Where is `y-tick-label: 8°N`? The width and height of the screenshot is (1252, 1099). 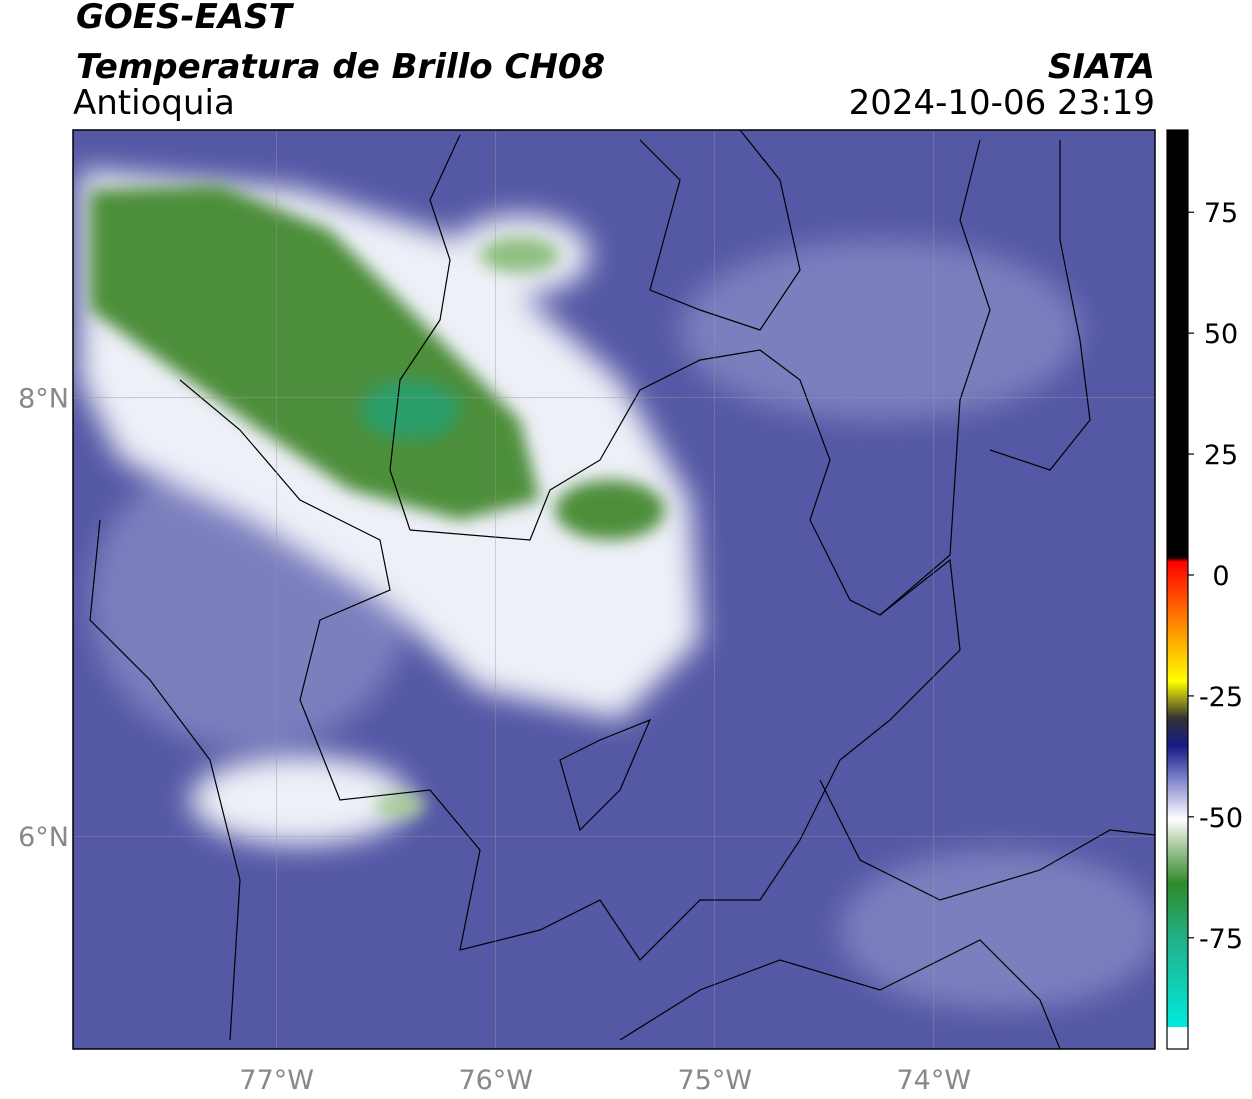 y-tick-label: 8°N is located at coordinates (43, 399).